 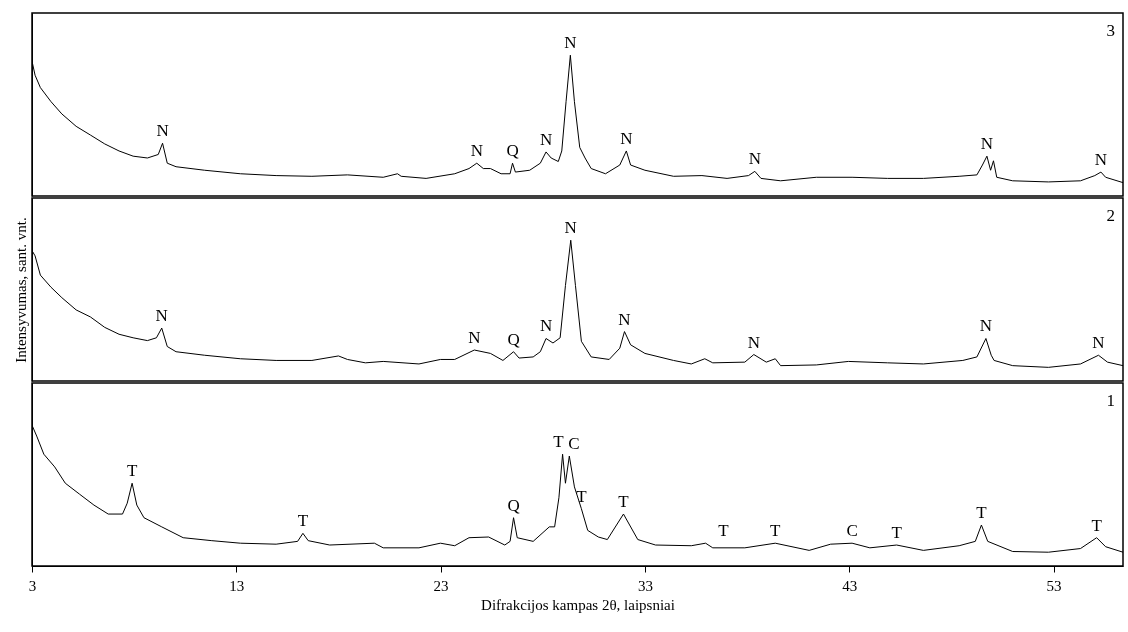 What do you see at coordinates (1054, 585) in the screenshot?
I see `x-tick-label: 53` at bounding box center [1054, 585].